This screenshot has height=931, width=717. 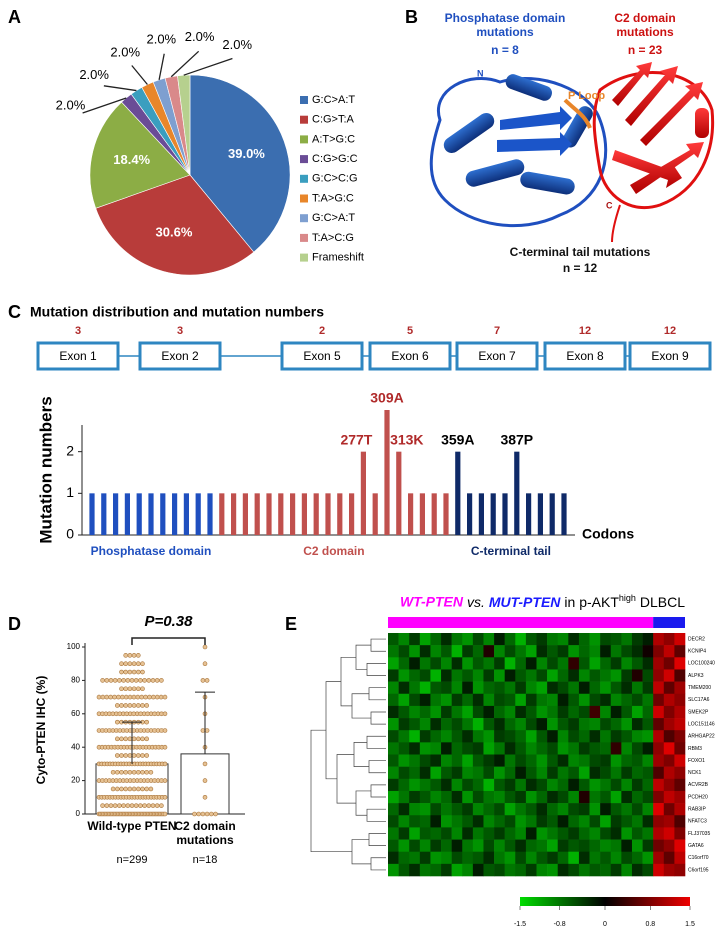 What do you see at coordinates (696, 639) in the screenshot?
I see `row-label: DECR2` at bounding box center [696, 639].